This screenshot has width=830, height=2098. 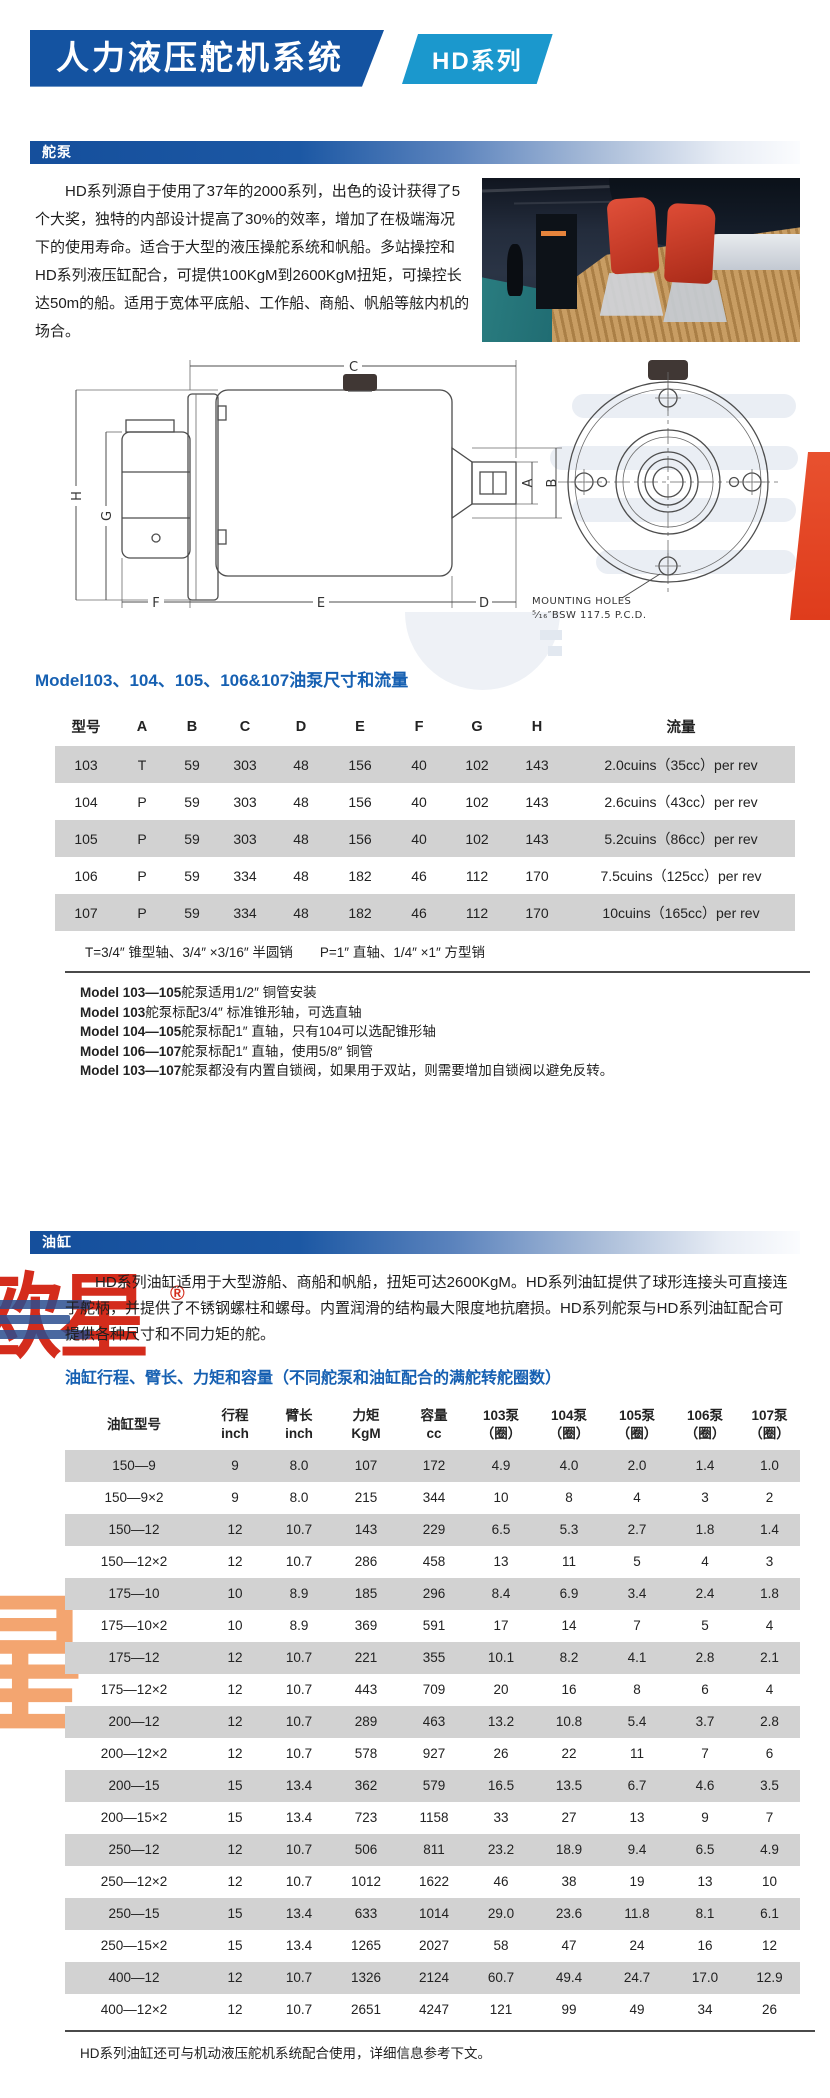 What do you see at coordinates (86, 838) in the screenshot?
I see `table-cell: 105` at bounding box center [86, 838].